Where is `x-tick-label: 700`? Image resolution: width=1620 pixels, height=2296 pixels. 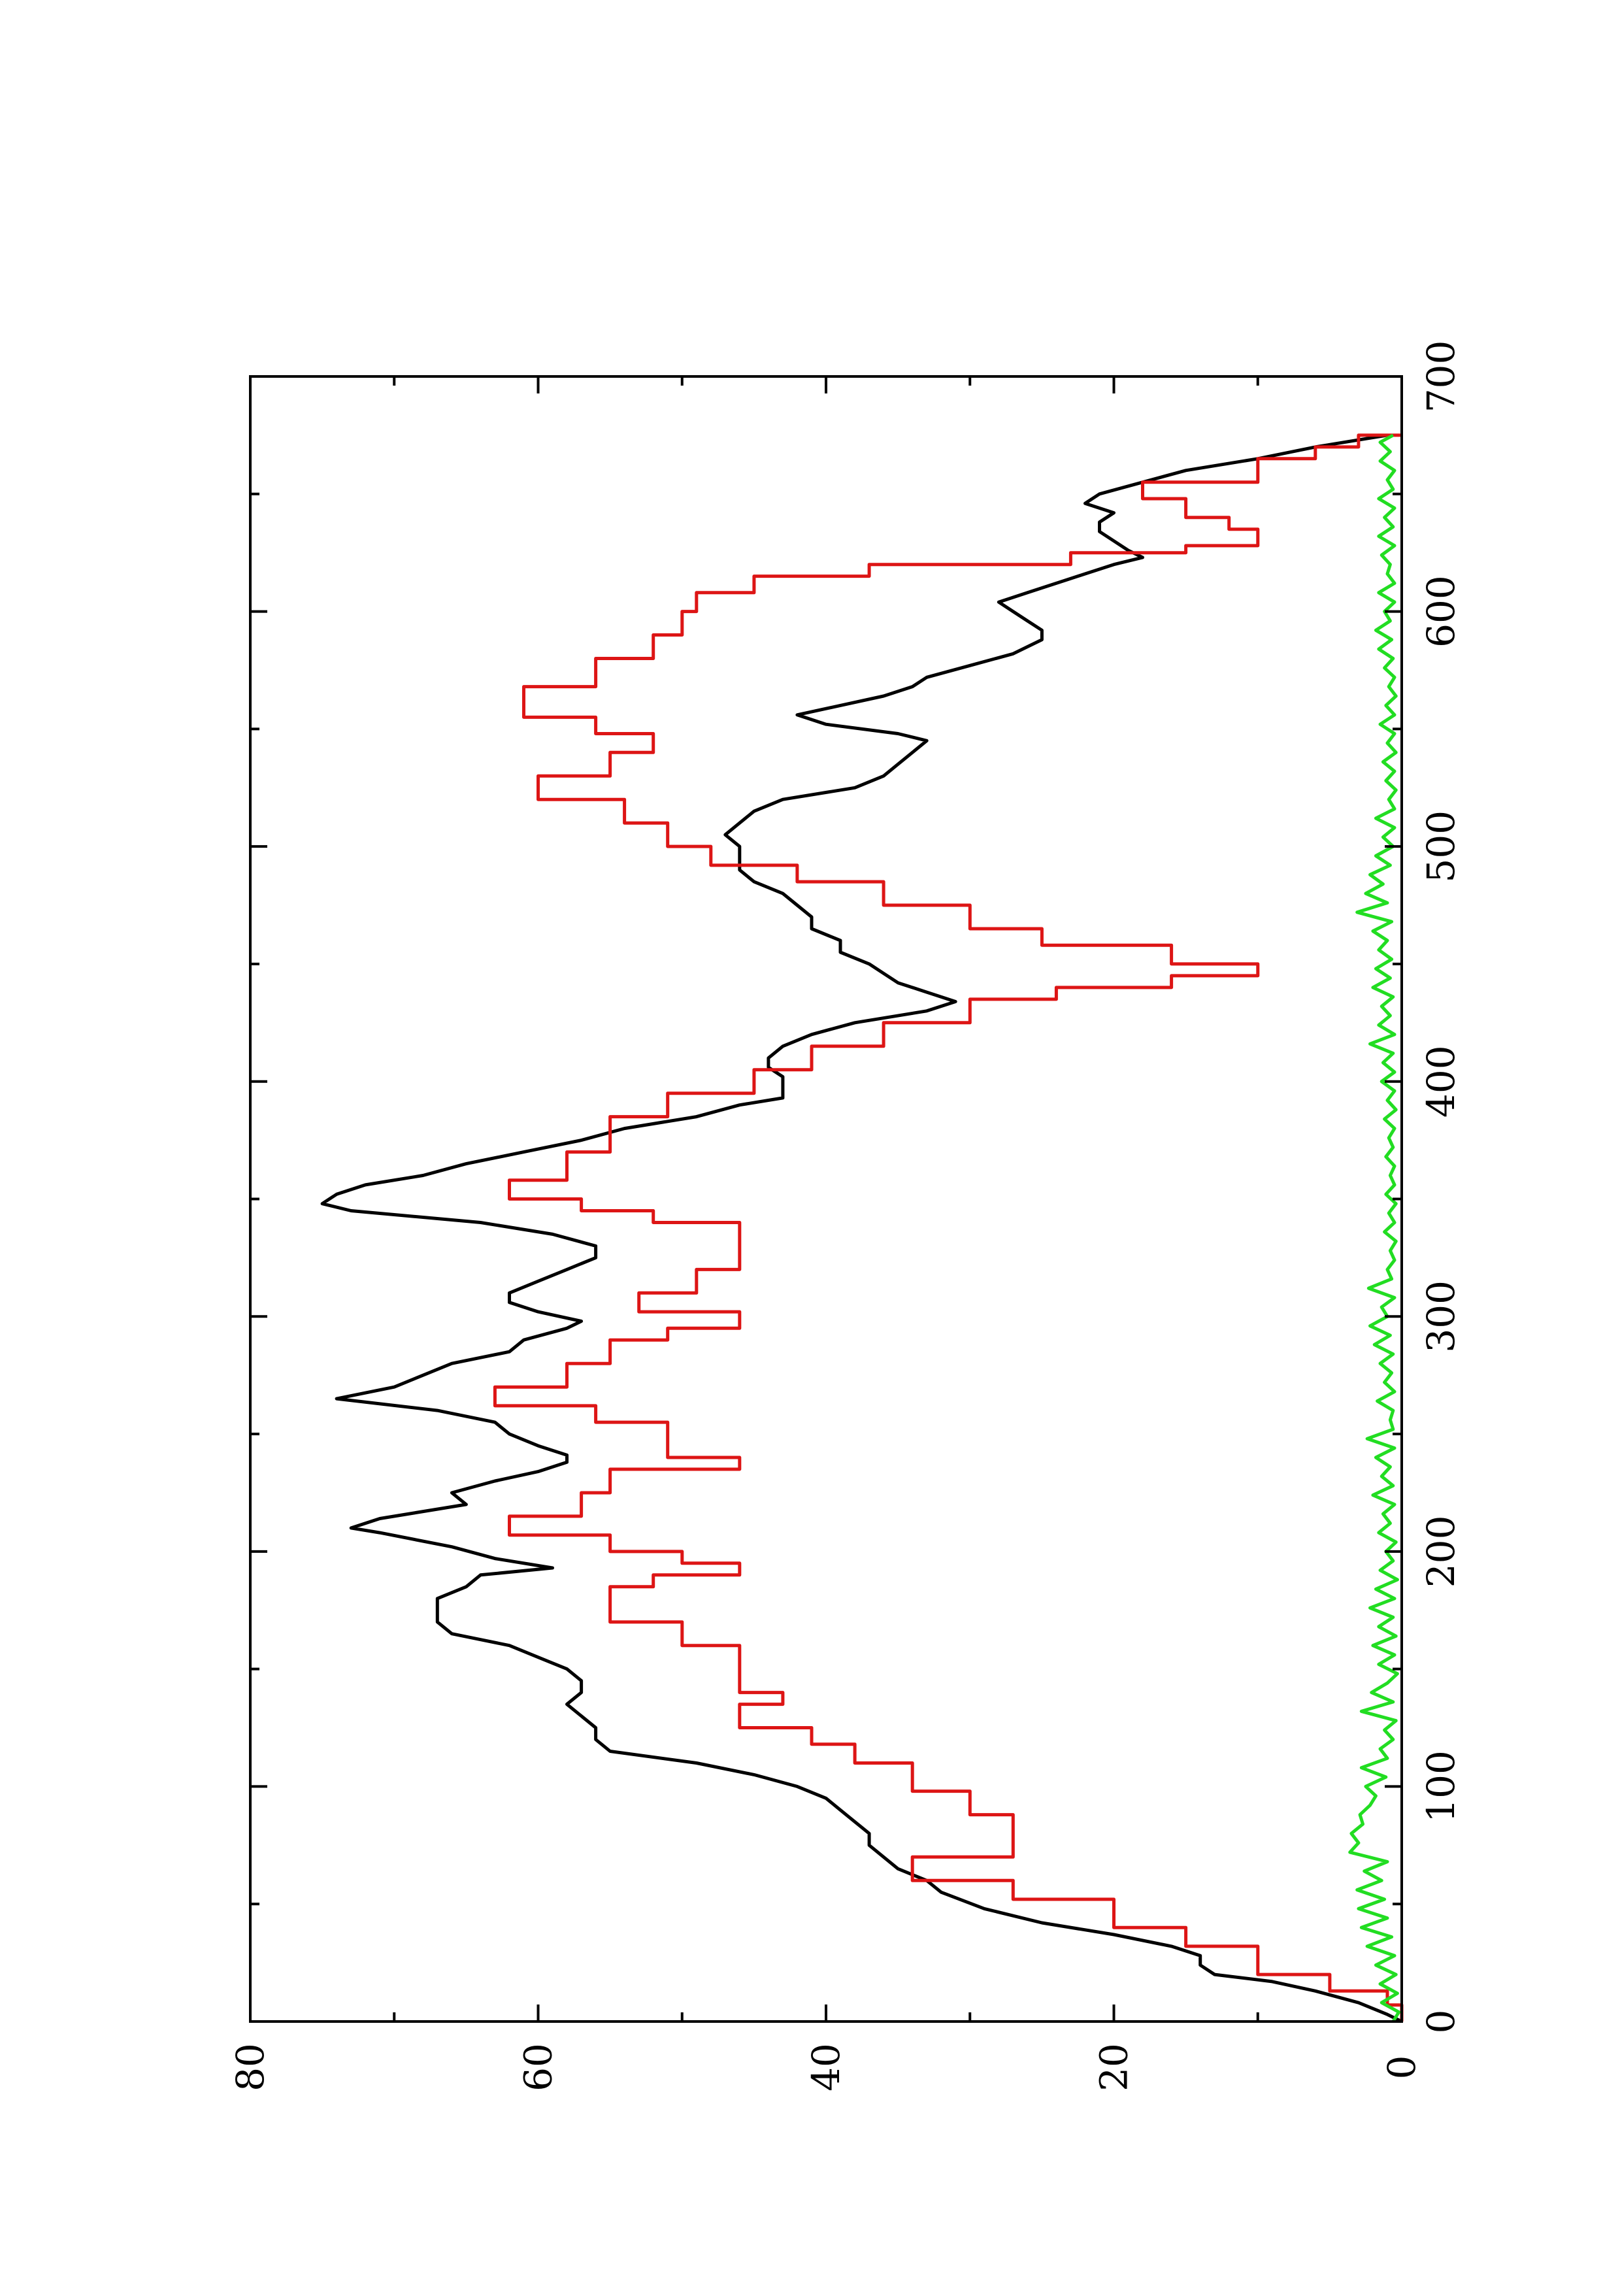 x-tick-label: 700 is located at coordinates (1441, 377).